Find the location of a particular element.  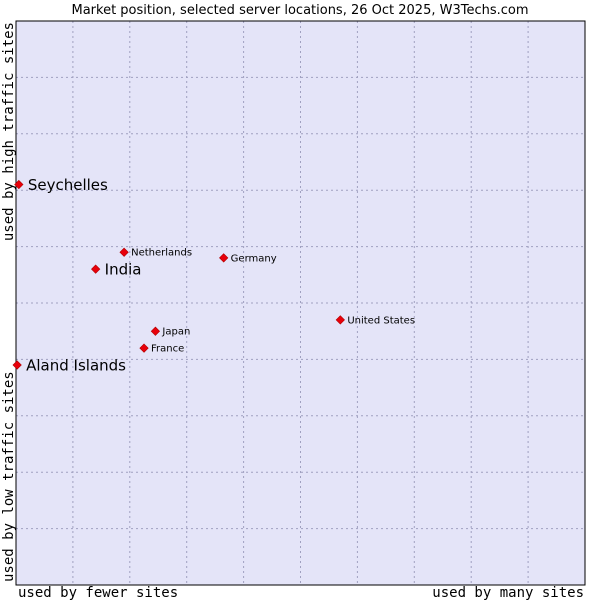

marker-germany is located at coordinates (224, 258).